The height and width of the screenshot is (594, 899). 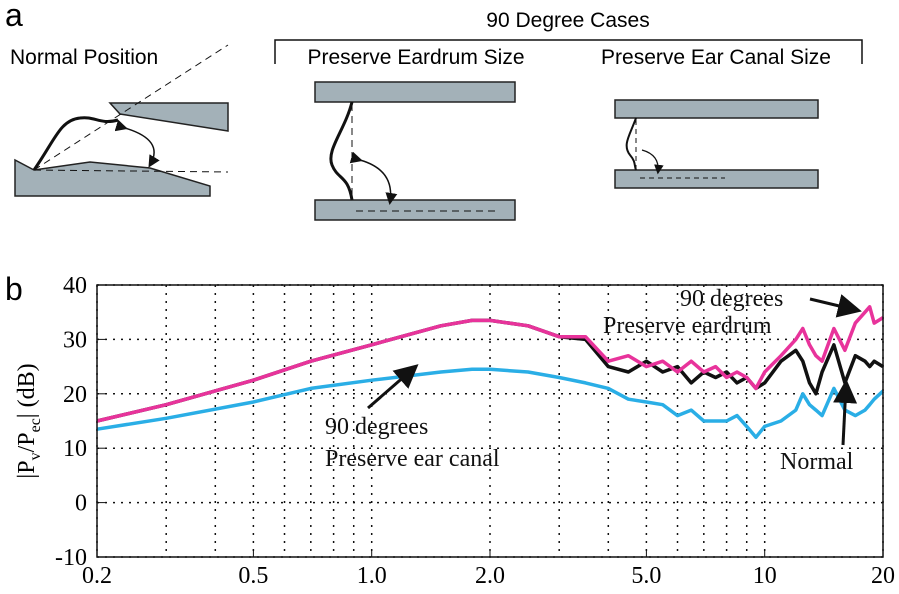 What do you see at coordinates (14, 289) in the screenshot?
I see `panel-label: b` at bounding box center [14, 289].